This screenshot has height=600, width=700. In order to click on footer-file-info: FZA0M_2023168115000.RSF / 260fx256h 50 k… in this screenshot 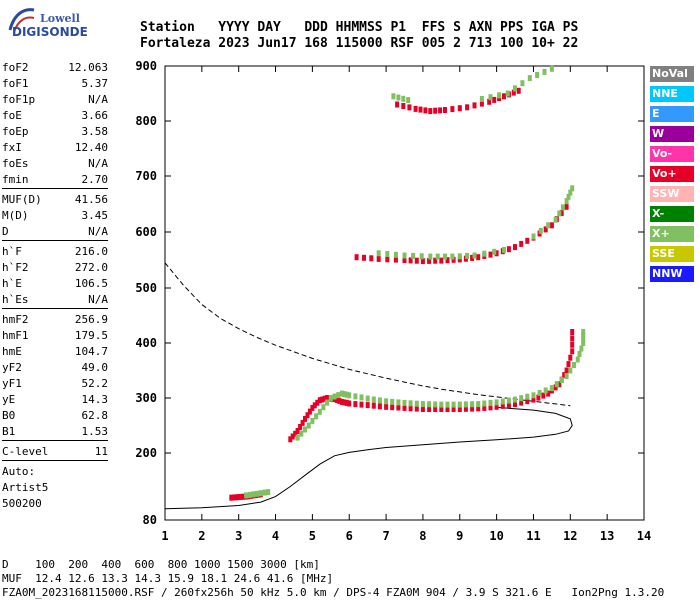, I will do `click(333, 592)`.